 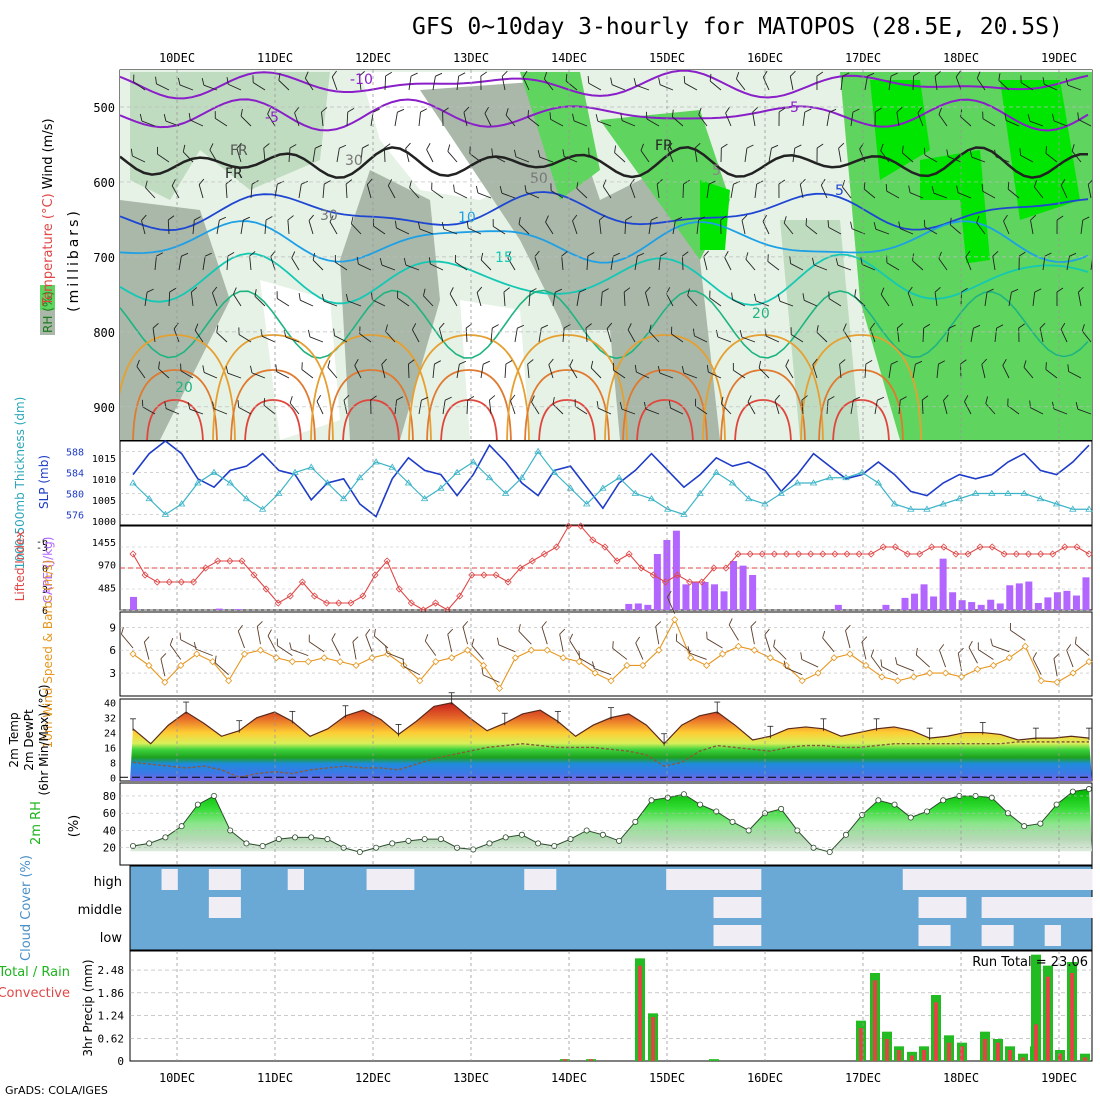 I want to click on precip-panel: 2.48 1.86 1.24 0.62 0 Run Total = 23.06, so click(x=595, y=1009).